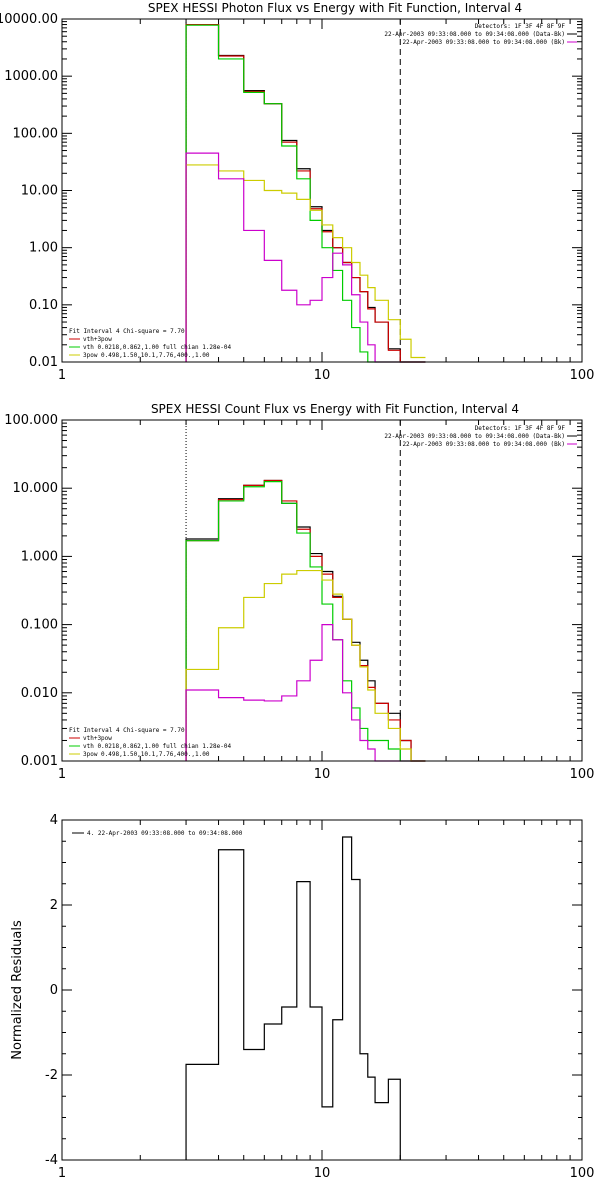 This screenshot has width=600, height=1200. What do you see at coordinates (54, 990) in the screenshot?
I see `residuals-y-tick-label: 0` at bounding box center [54, 990].